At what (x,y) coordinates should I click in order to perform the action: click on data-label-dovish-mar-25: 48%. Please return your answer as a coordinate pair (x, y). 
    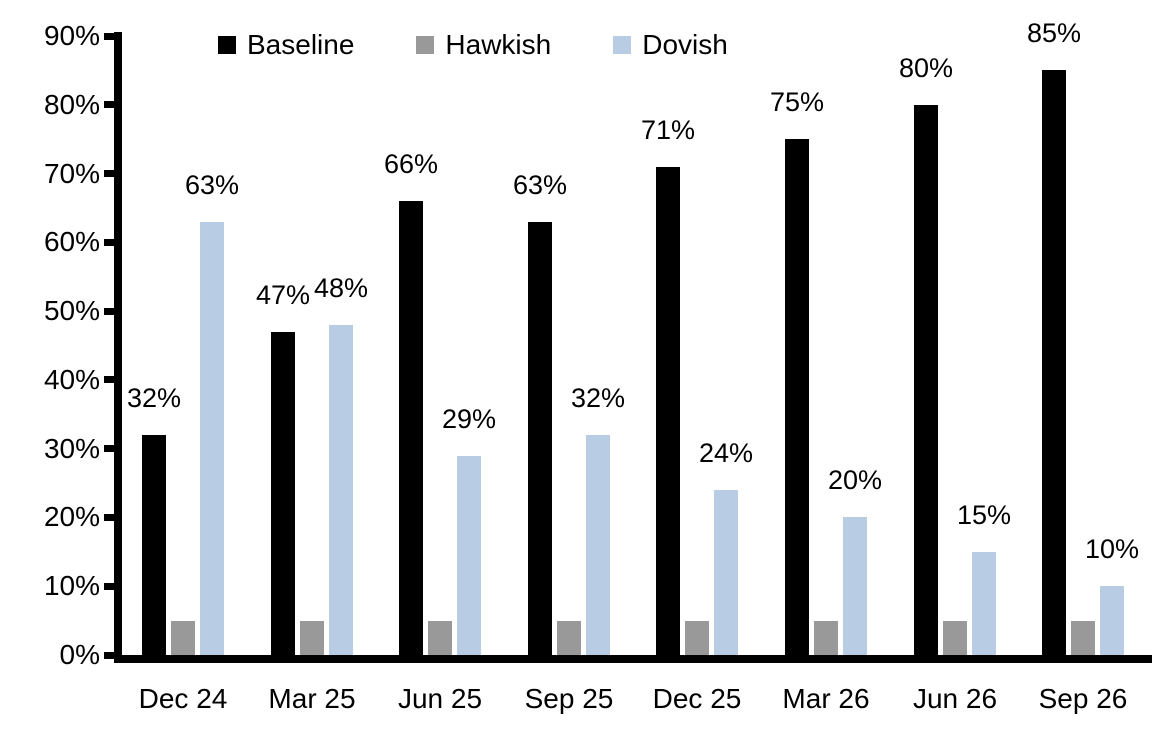
    Looking at the image, I should click on (341, 288).